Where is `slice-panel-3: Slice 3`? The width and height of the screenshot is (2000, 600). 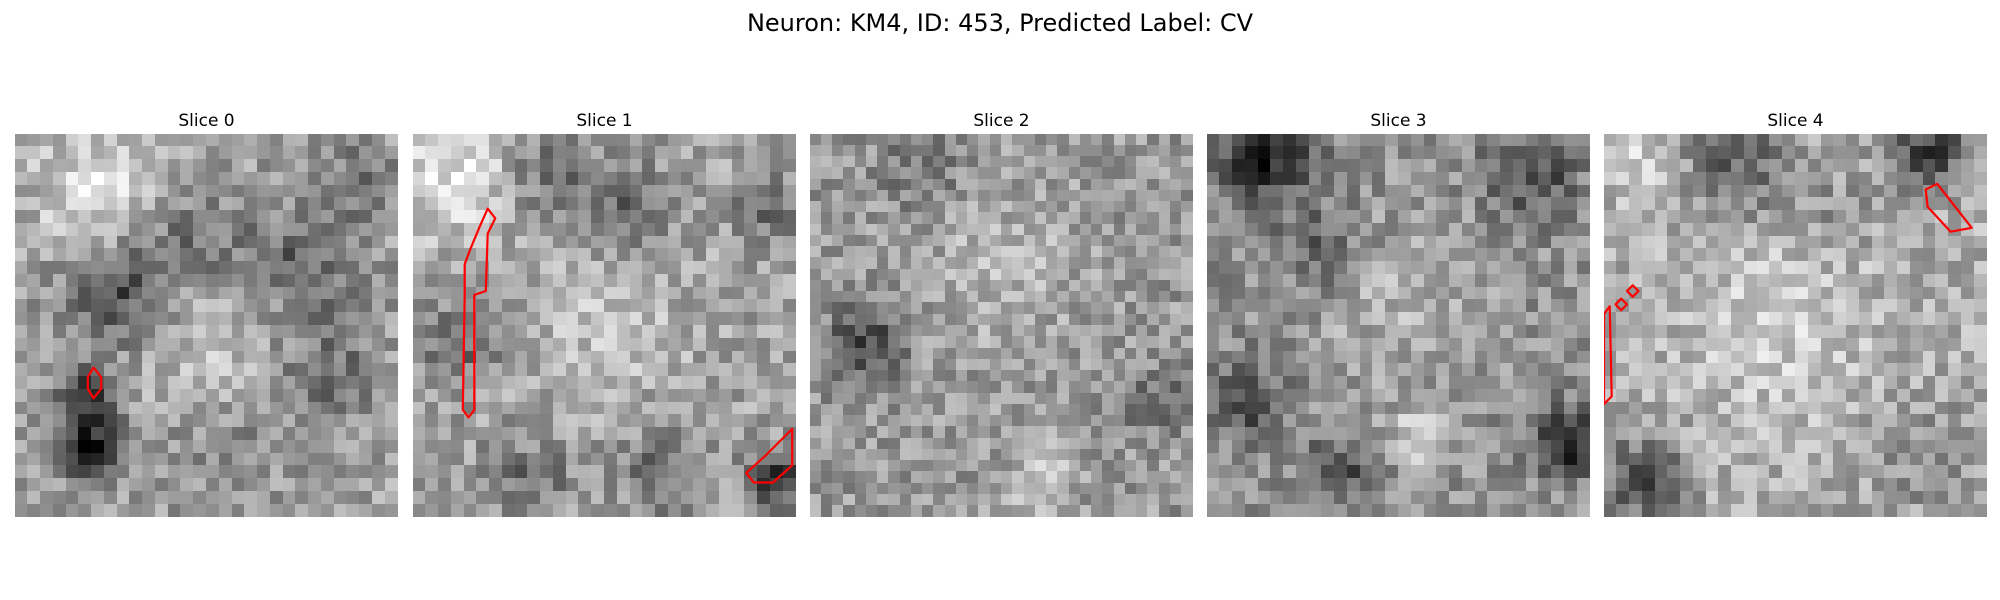 slice-panel-3: Slice 3 is located at coordinates (1398, 312).